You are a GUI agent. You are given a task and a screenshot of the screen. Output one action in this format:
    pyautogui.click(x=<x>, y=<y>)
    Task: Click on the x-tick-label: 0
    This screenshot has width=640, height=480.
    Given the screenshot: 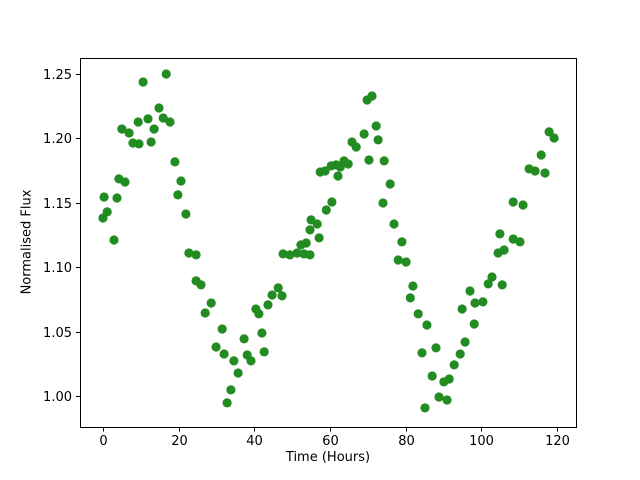 What is the action you would take?
    pyautogui.click(x=103, y=441)
    